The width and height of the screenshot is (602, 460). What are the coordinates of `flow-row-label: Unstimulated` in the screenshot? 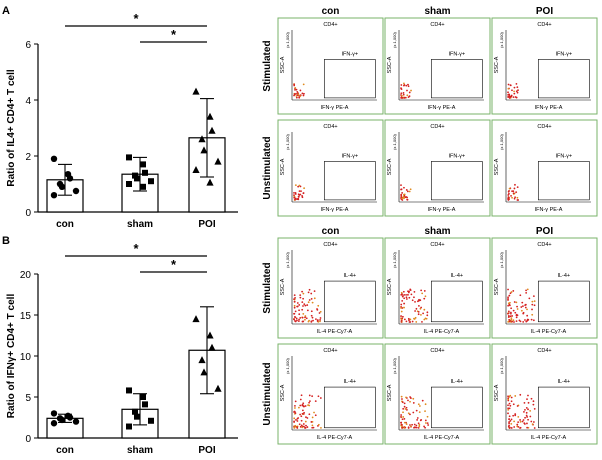 It's located at (267, 393).